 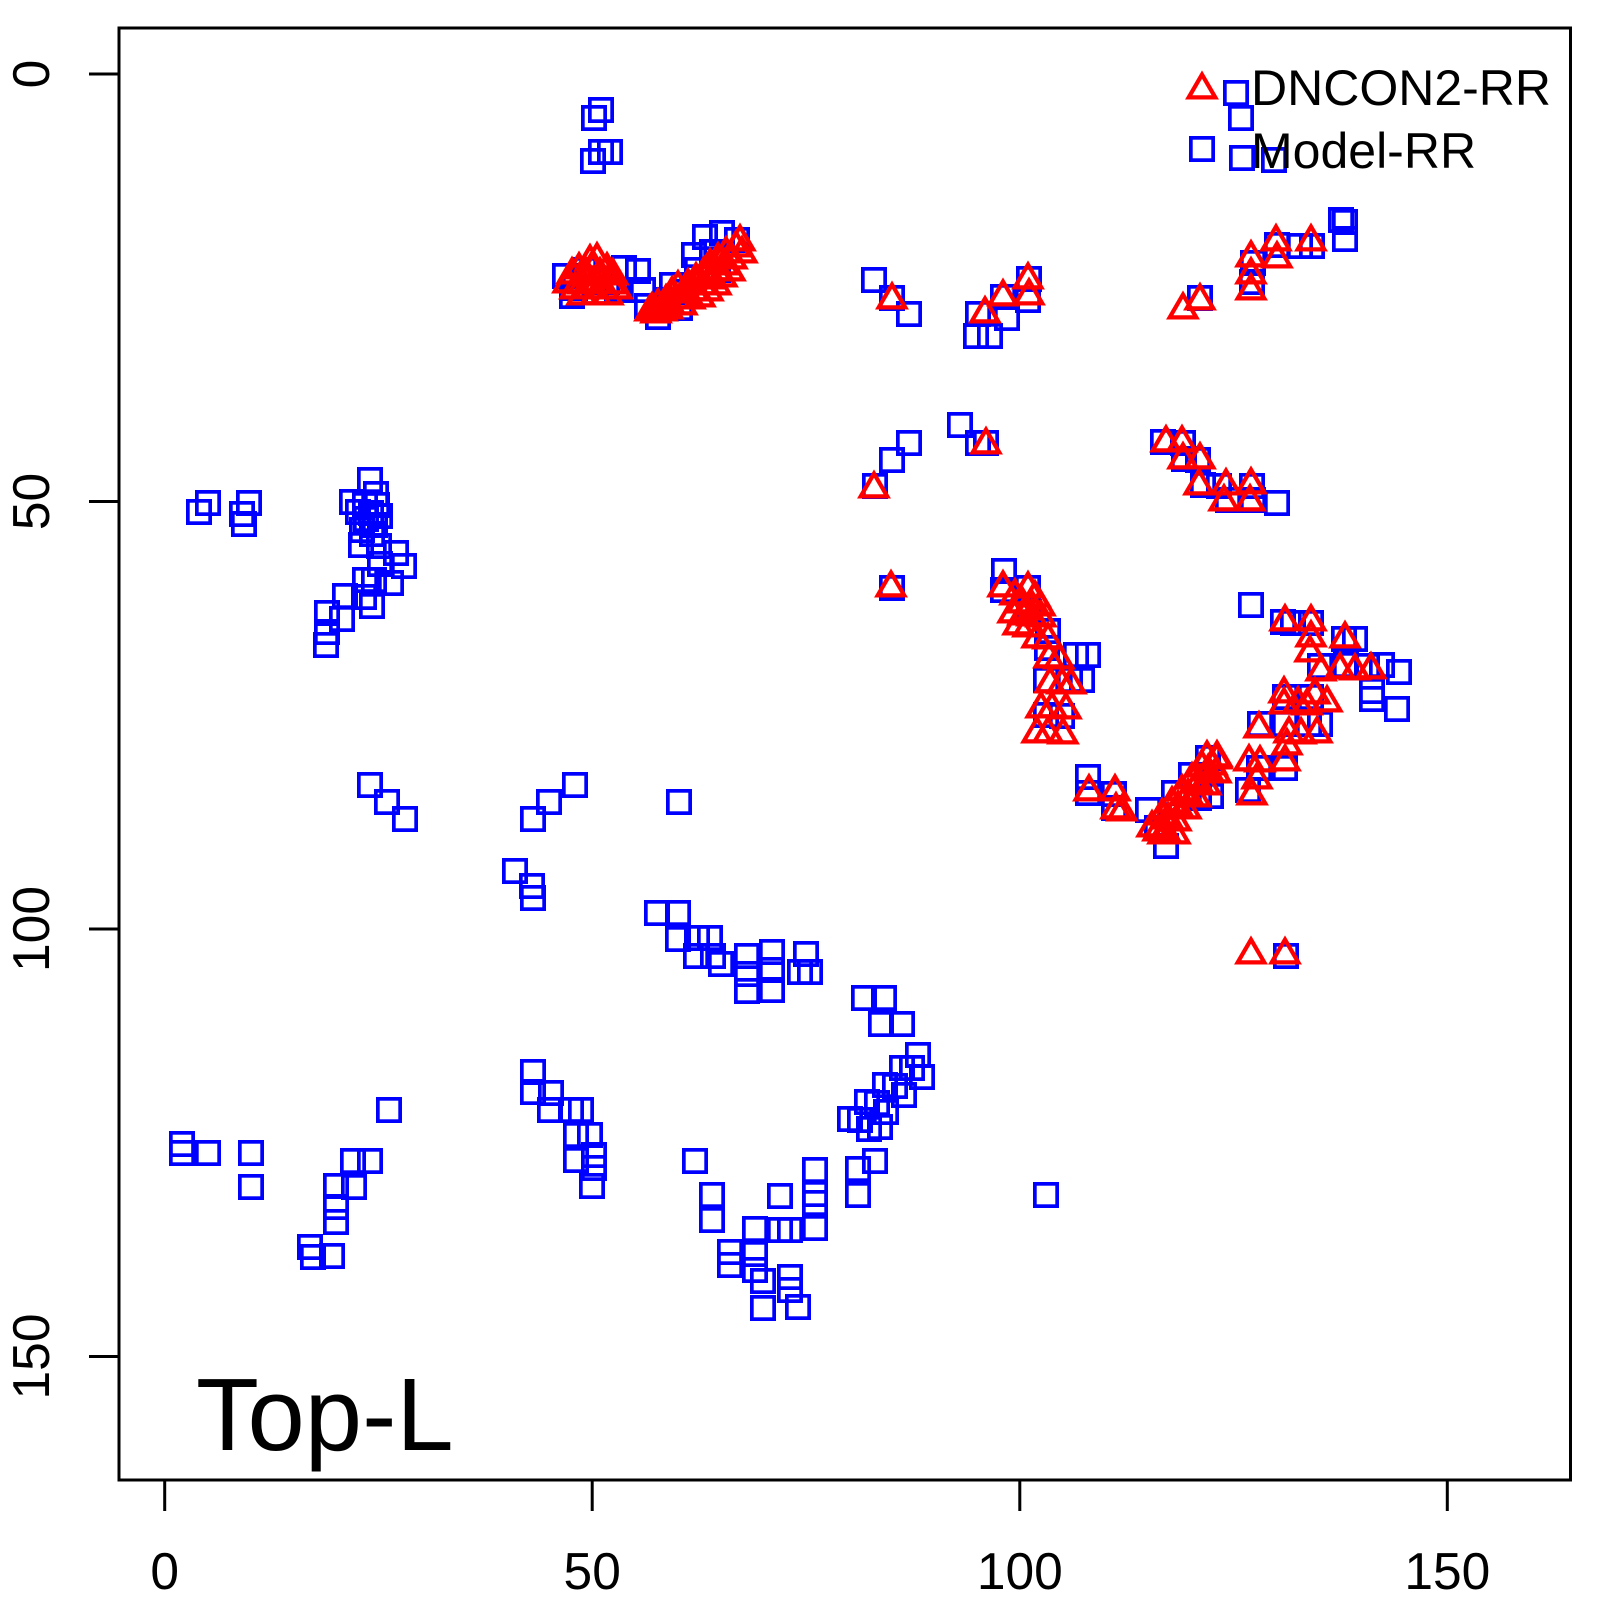 I want to click on svg-text: Top-L, so click(x=325, y=1414).